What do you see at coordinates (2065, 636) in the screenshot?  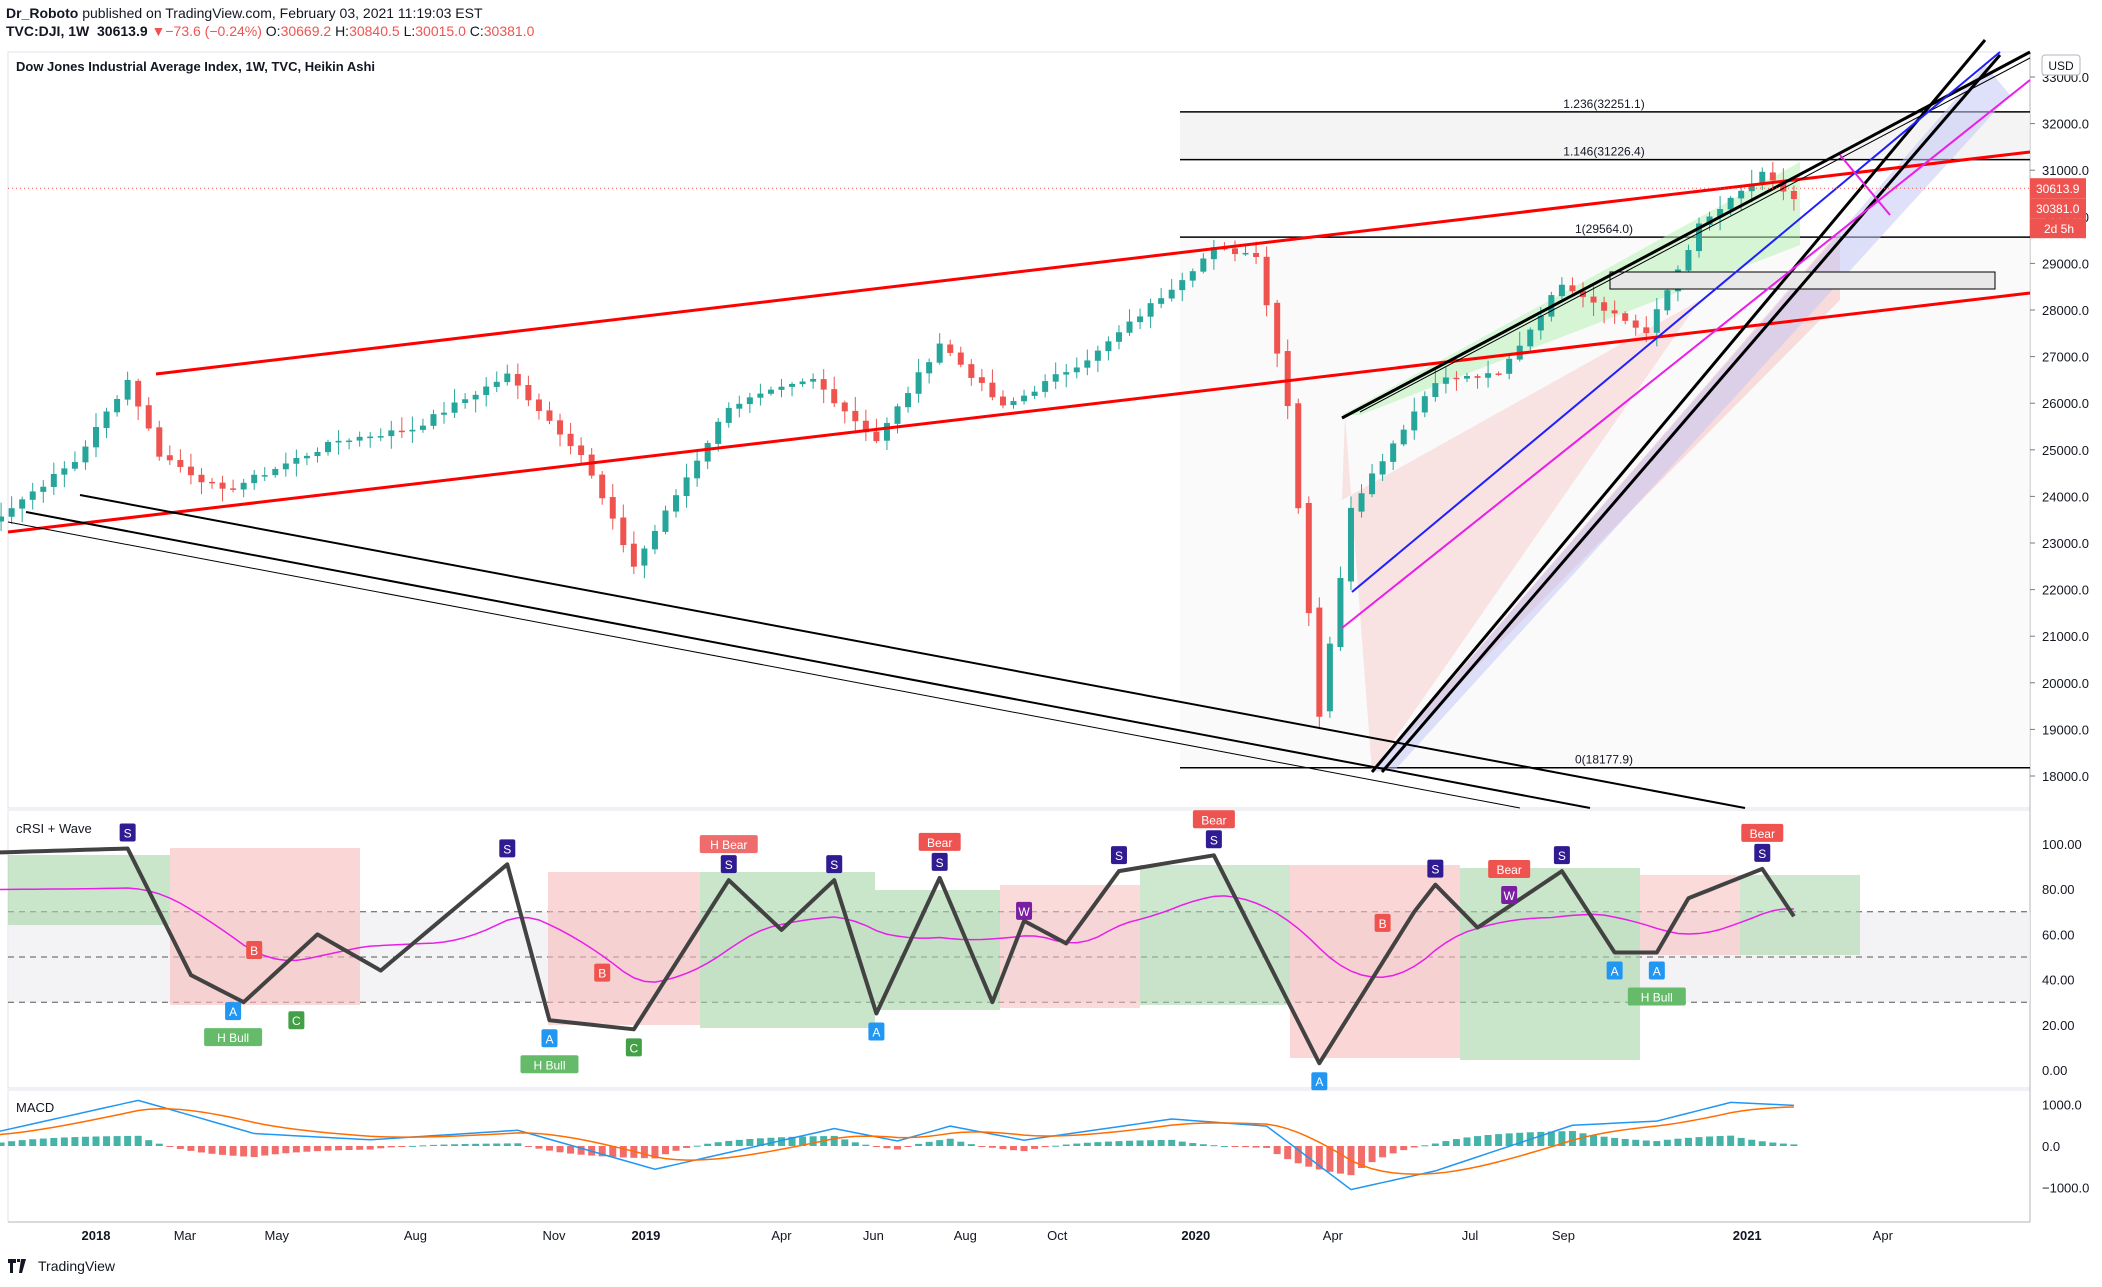 I see `price-tick-label: 21000.0` at bounding box center [2065, 636].